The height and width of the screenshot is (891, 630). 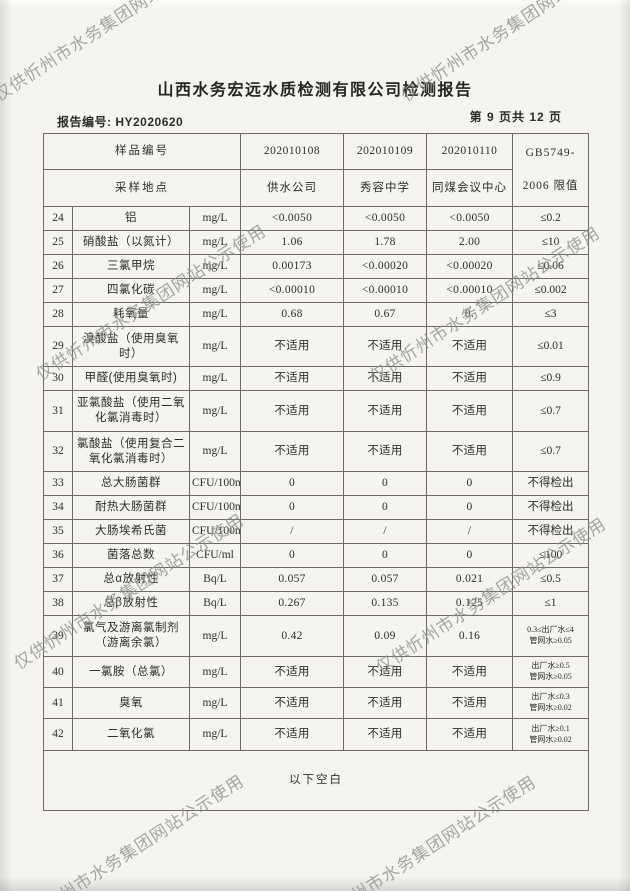 I want to click on parameter-name-cell: 三氯甲烷, so click(x=131, y=266).